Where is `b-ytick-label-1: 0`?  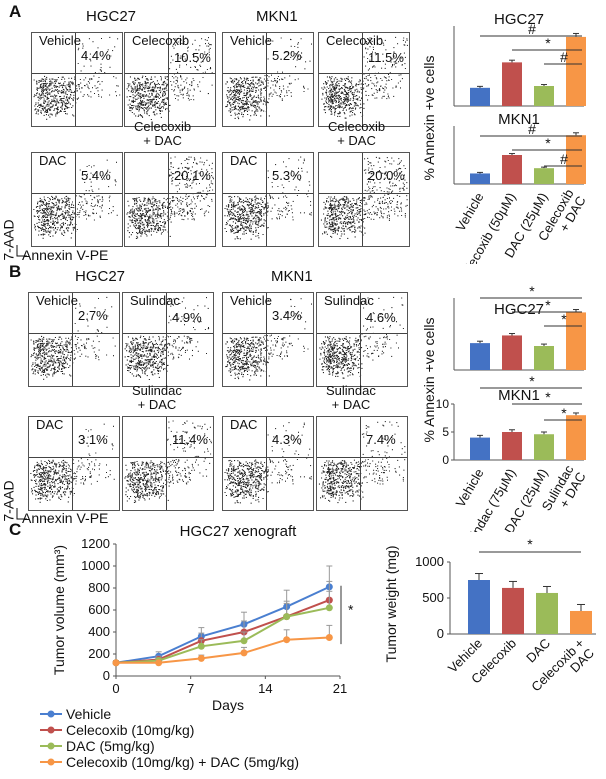
b-ytick-label-1: 0 is located at coordinates (445, 460).